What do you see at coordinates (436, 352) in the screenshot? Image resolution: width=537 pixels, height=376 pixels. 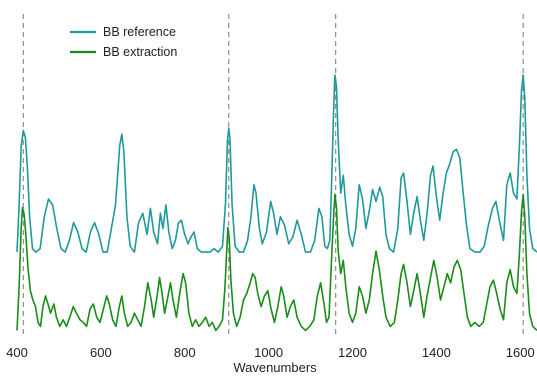 I see `x-tick-label: 1400` at bounding box center [436, 352].